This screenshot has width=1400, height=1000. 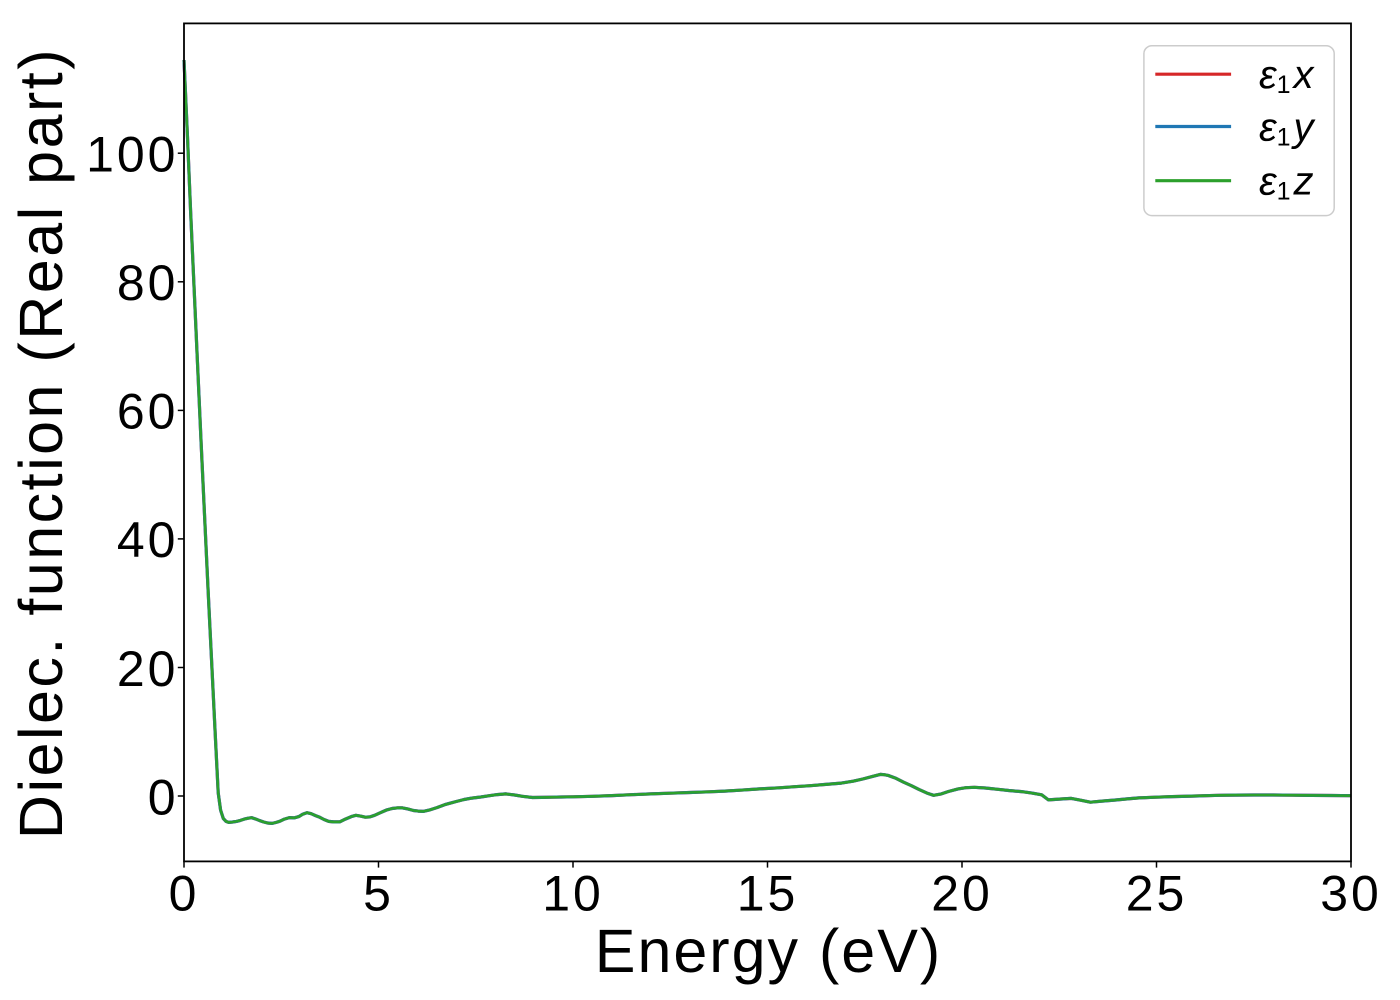 I want to click on svg-text: 100, so click(x=132, y=155).